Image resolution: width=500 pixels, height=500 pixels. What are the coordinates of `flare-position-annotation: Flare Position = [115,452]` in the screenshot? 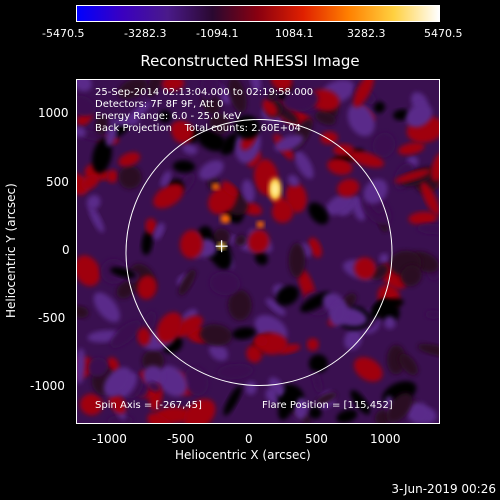 It's located at (327, 405).